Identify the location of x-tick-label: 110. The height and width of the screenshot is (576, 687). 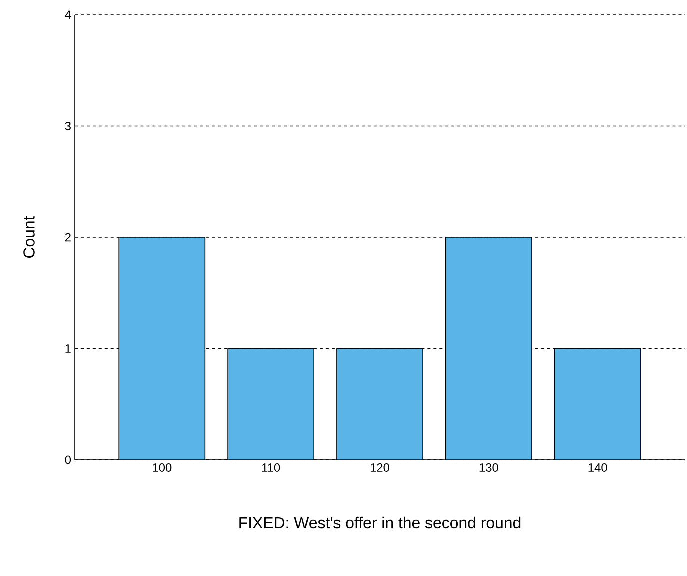
(271, 468).